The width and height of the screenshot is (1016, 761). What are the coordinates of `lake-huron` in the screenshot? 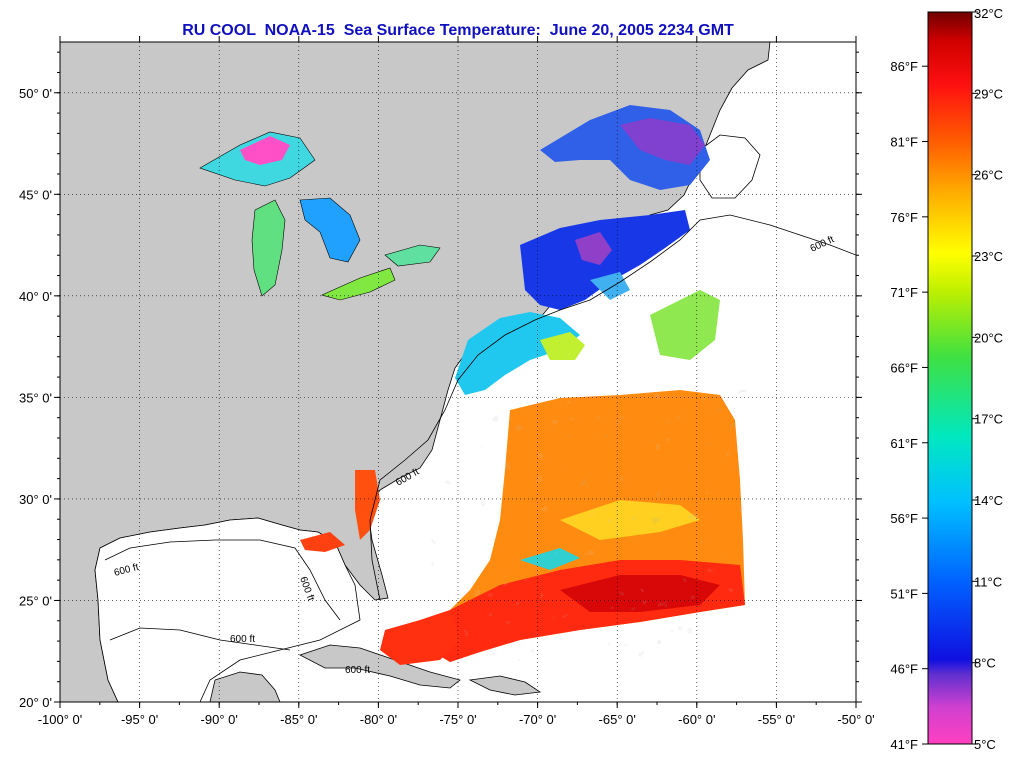 It's located at (330, 230).